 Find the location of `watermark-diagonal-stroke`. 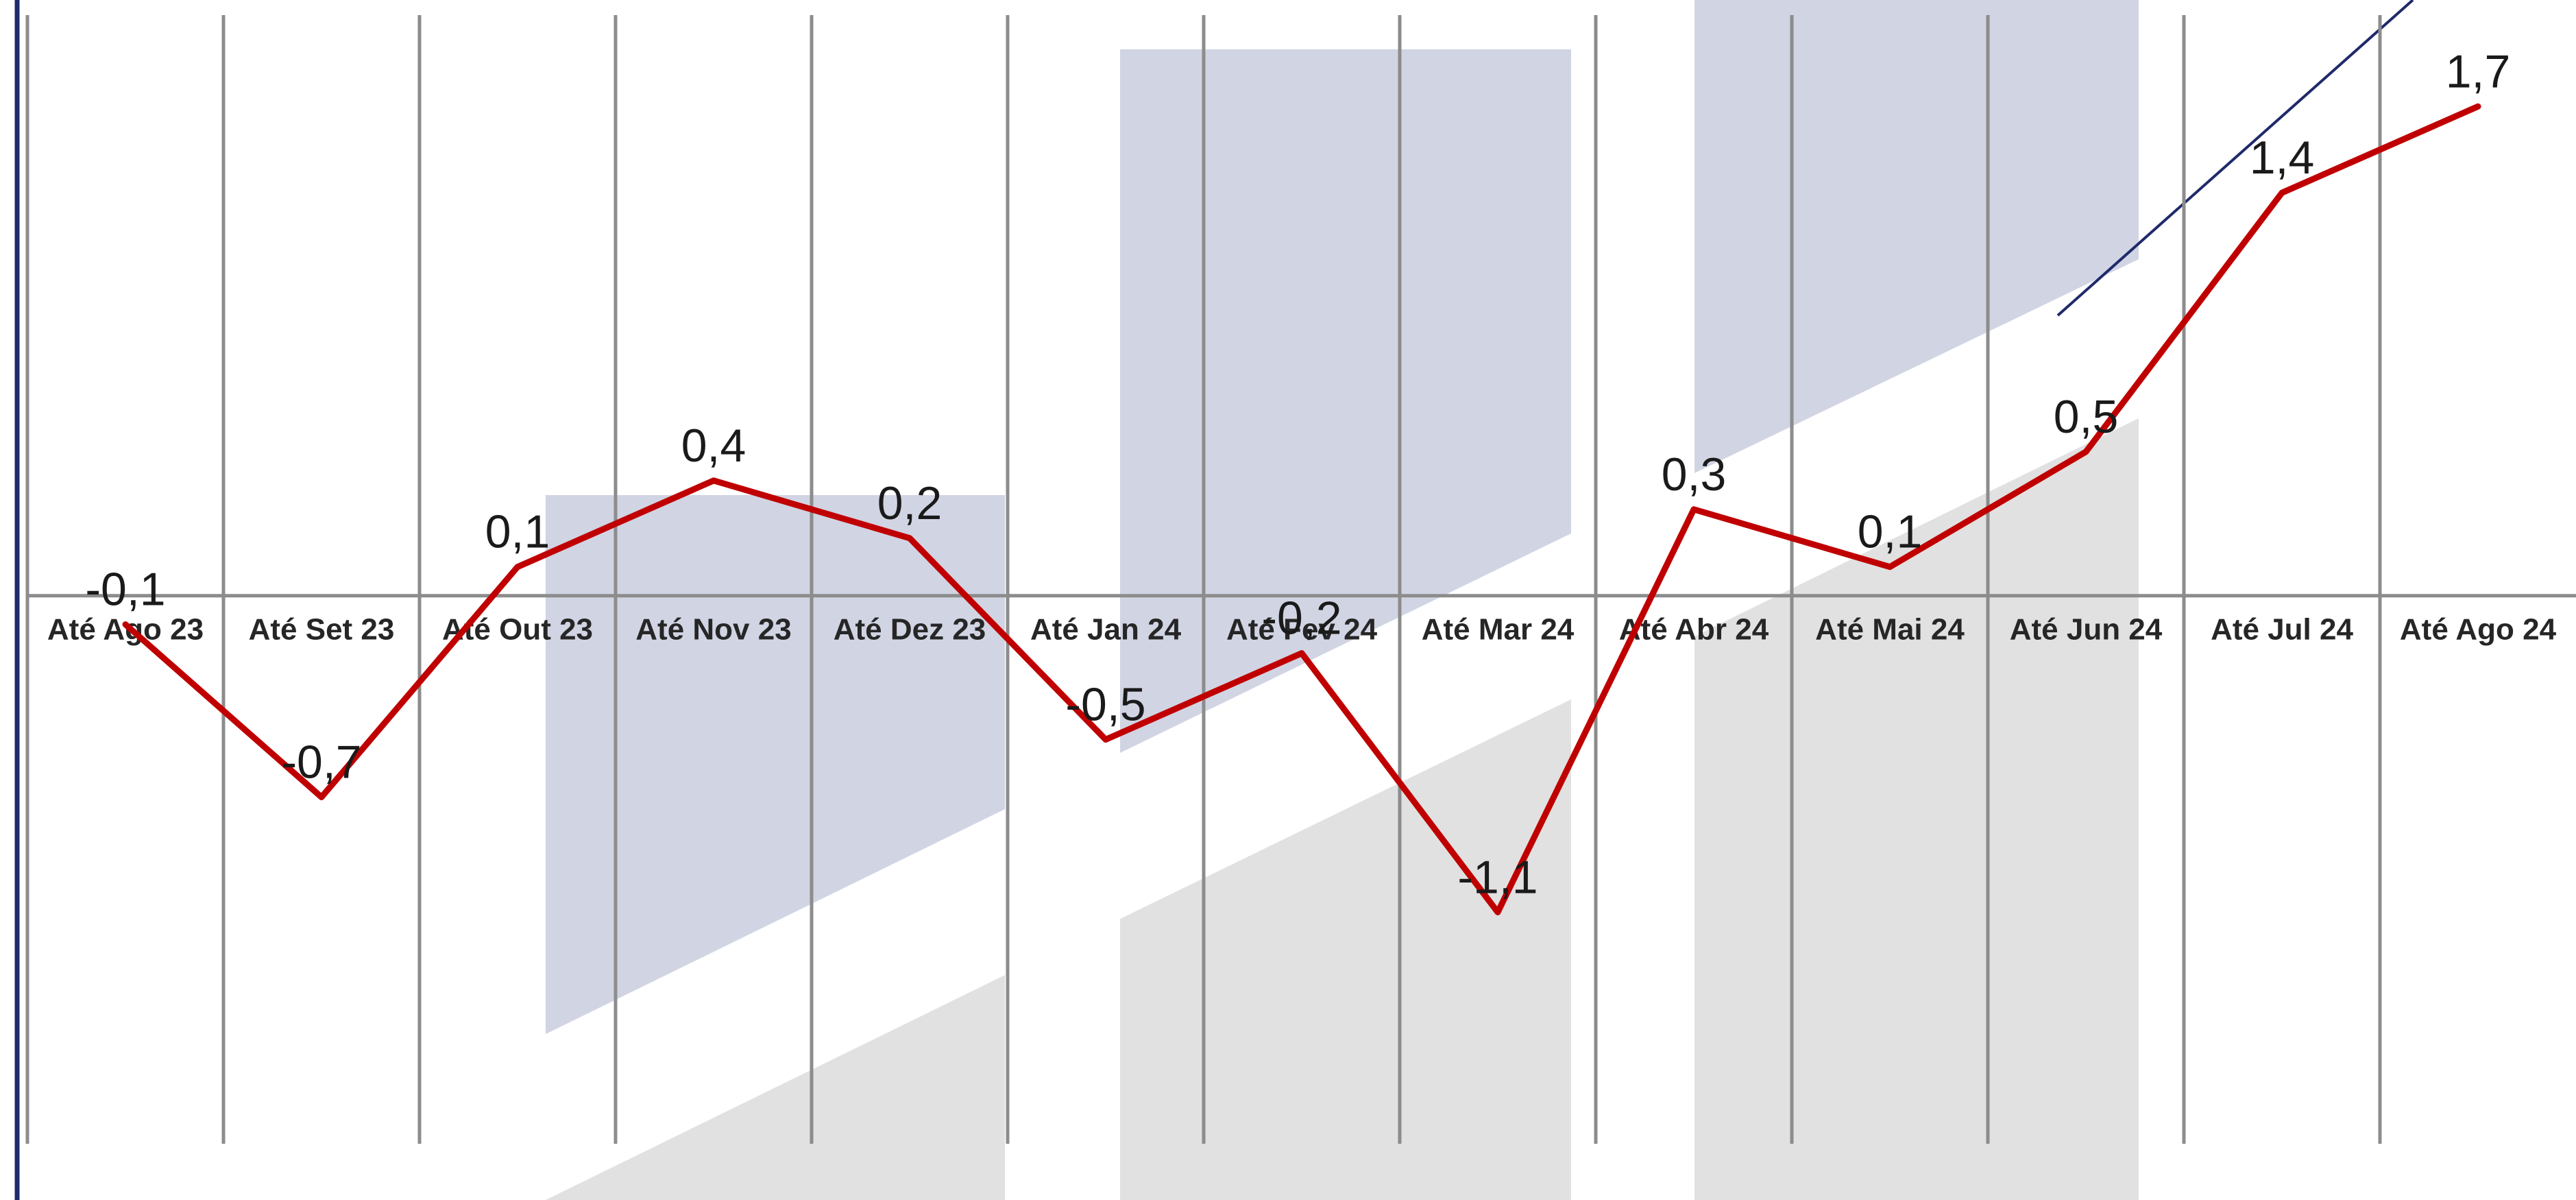

watermark-diagonal-stroke is located at coordinates (2235, 158).